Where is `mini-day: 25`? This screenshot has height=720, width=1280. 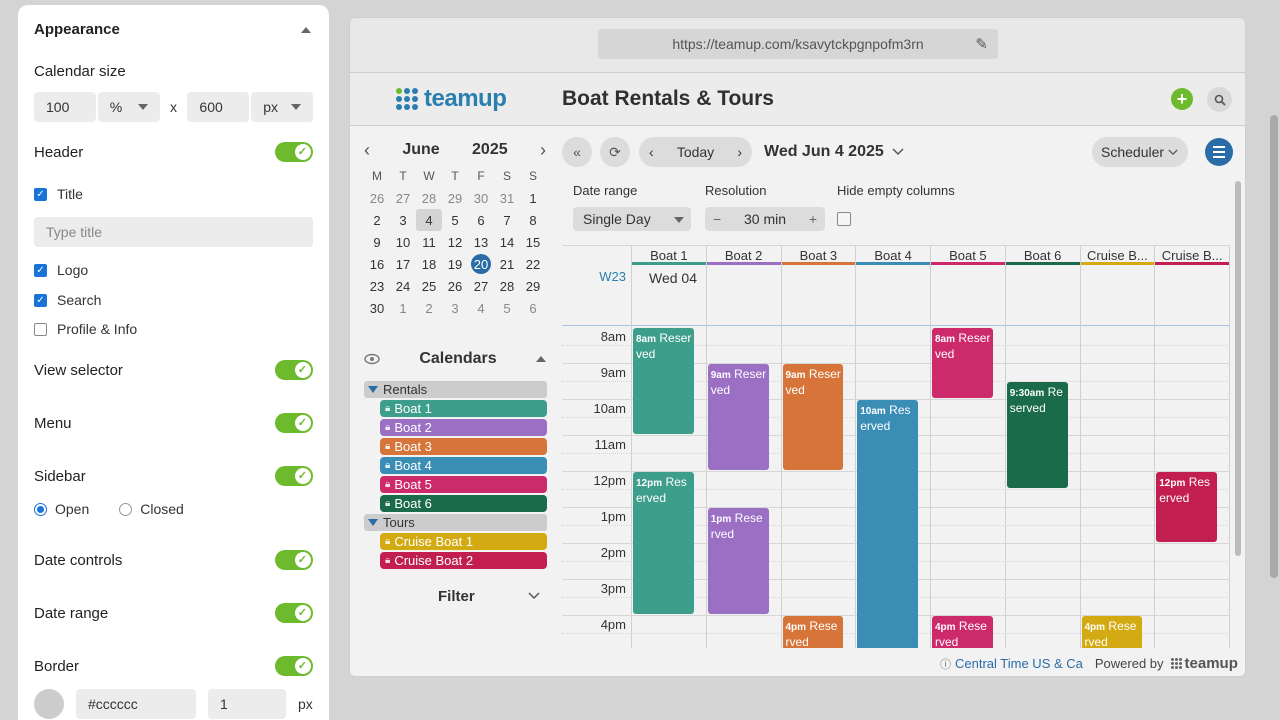 mini-day: 25 is located at coordinates (429, 286).